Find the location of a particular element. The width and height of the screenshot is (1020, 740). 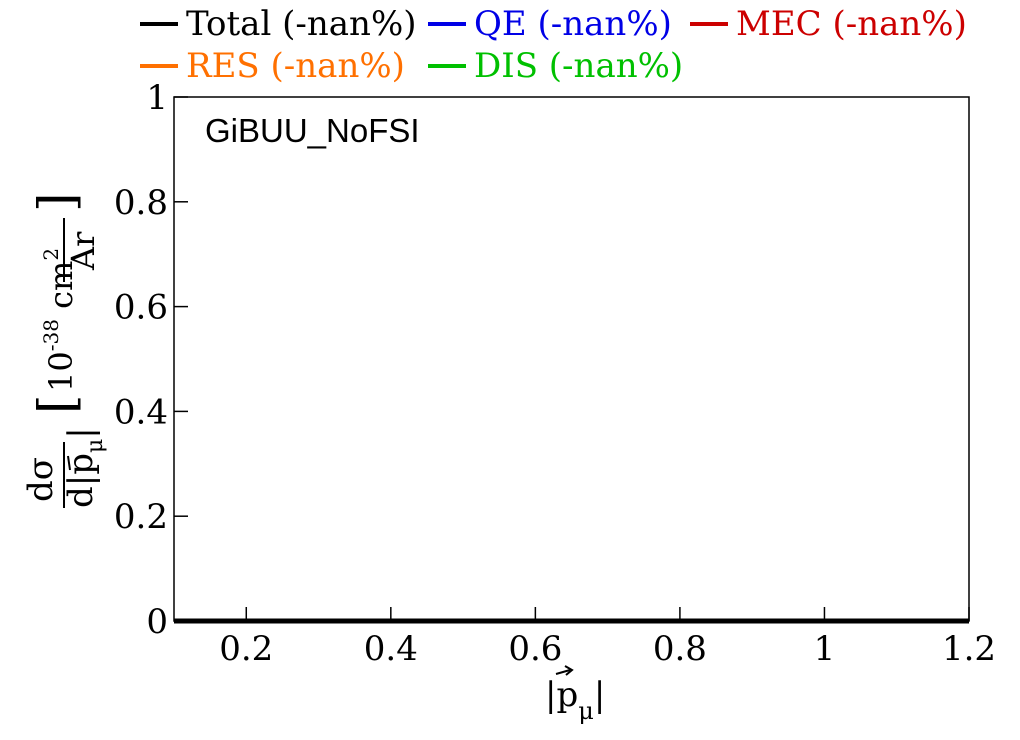

y-axis-label: dσ d|pμ| [ 10-38 cm2 Ar ] is located at coordinates (64, 350).